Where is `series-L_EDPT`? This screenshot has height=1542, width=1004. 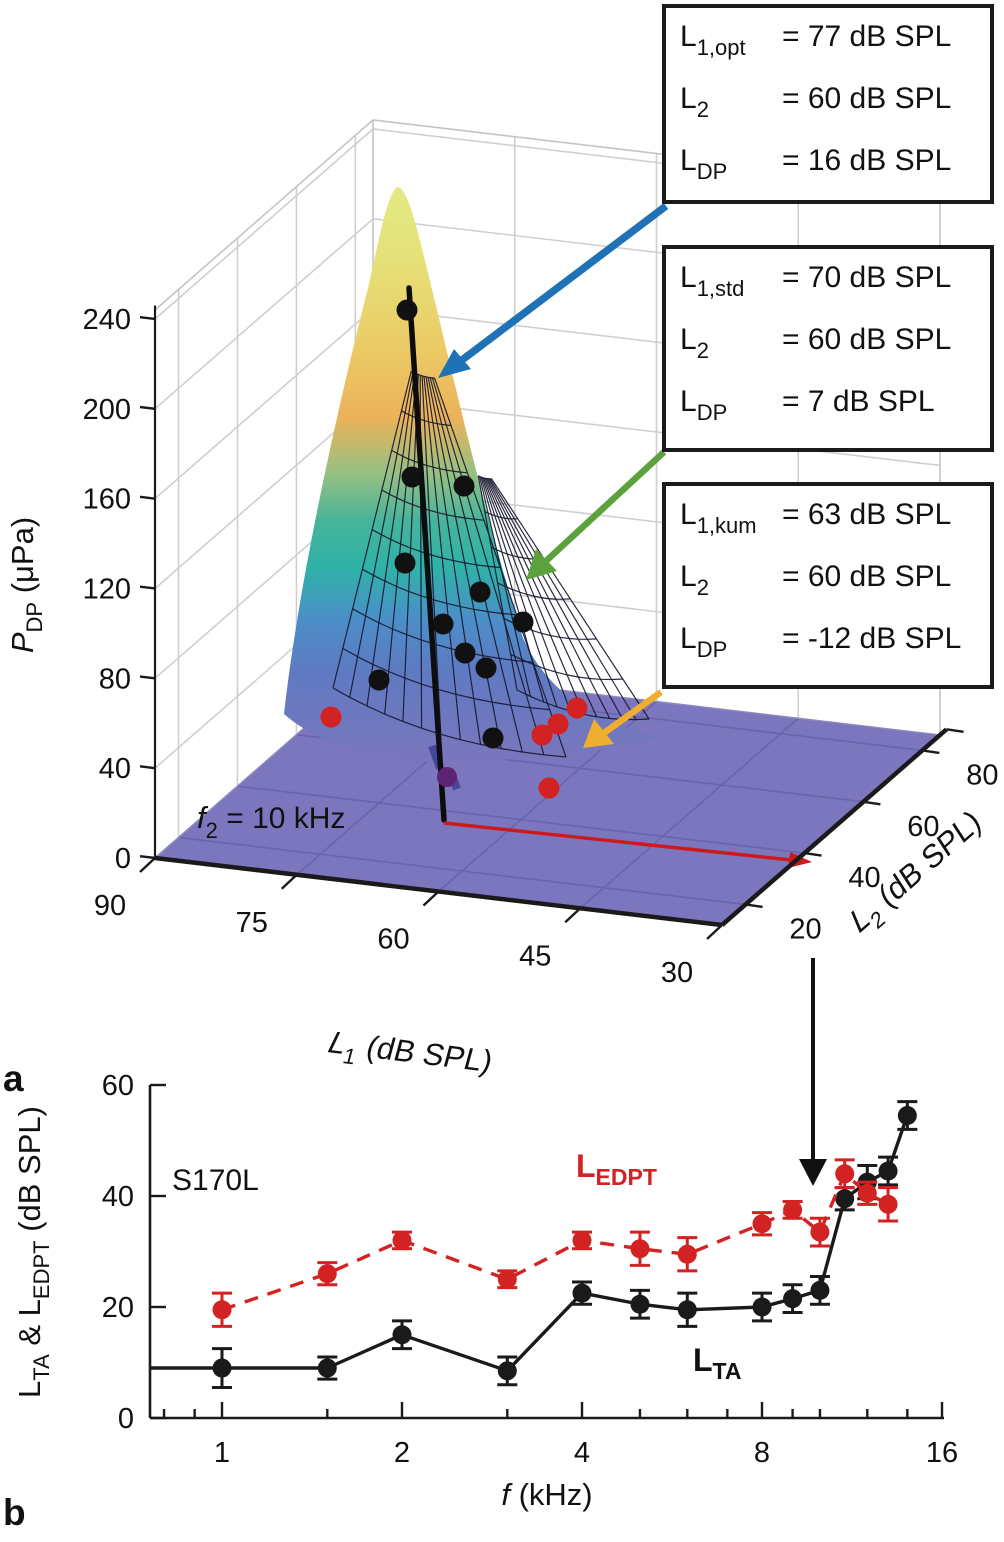 series-L_EDPT is located at coordinates (555, 1243).